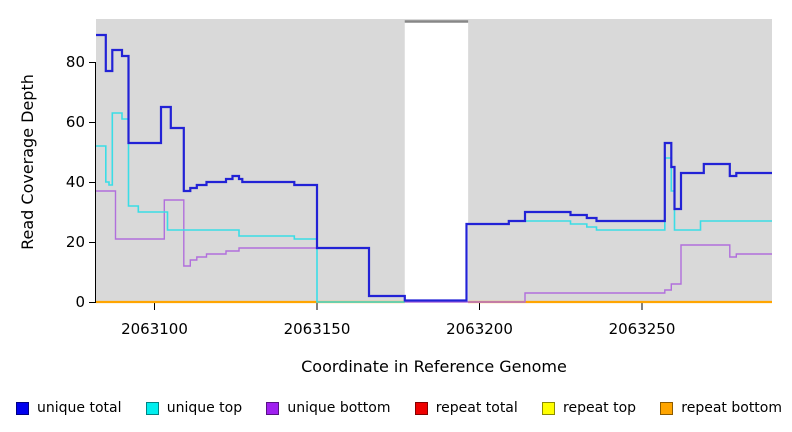 This screenshot has width=792, height=432. What do you see at coordinates (667, 408) in the screenshot?
I see `legend-swatch-repeat-bottom` at bounding box center [667, 408].